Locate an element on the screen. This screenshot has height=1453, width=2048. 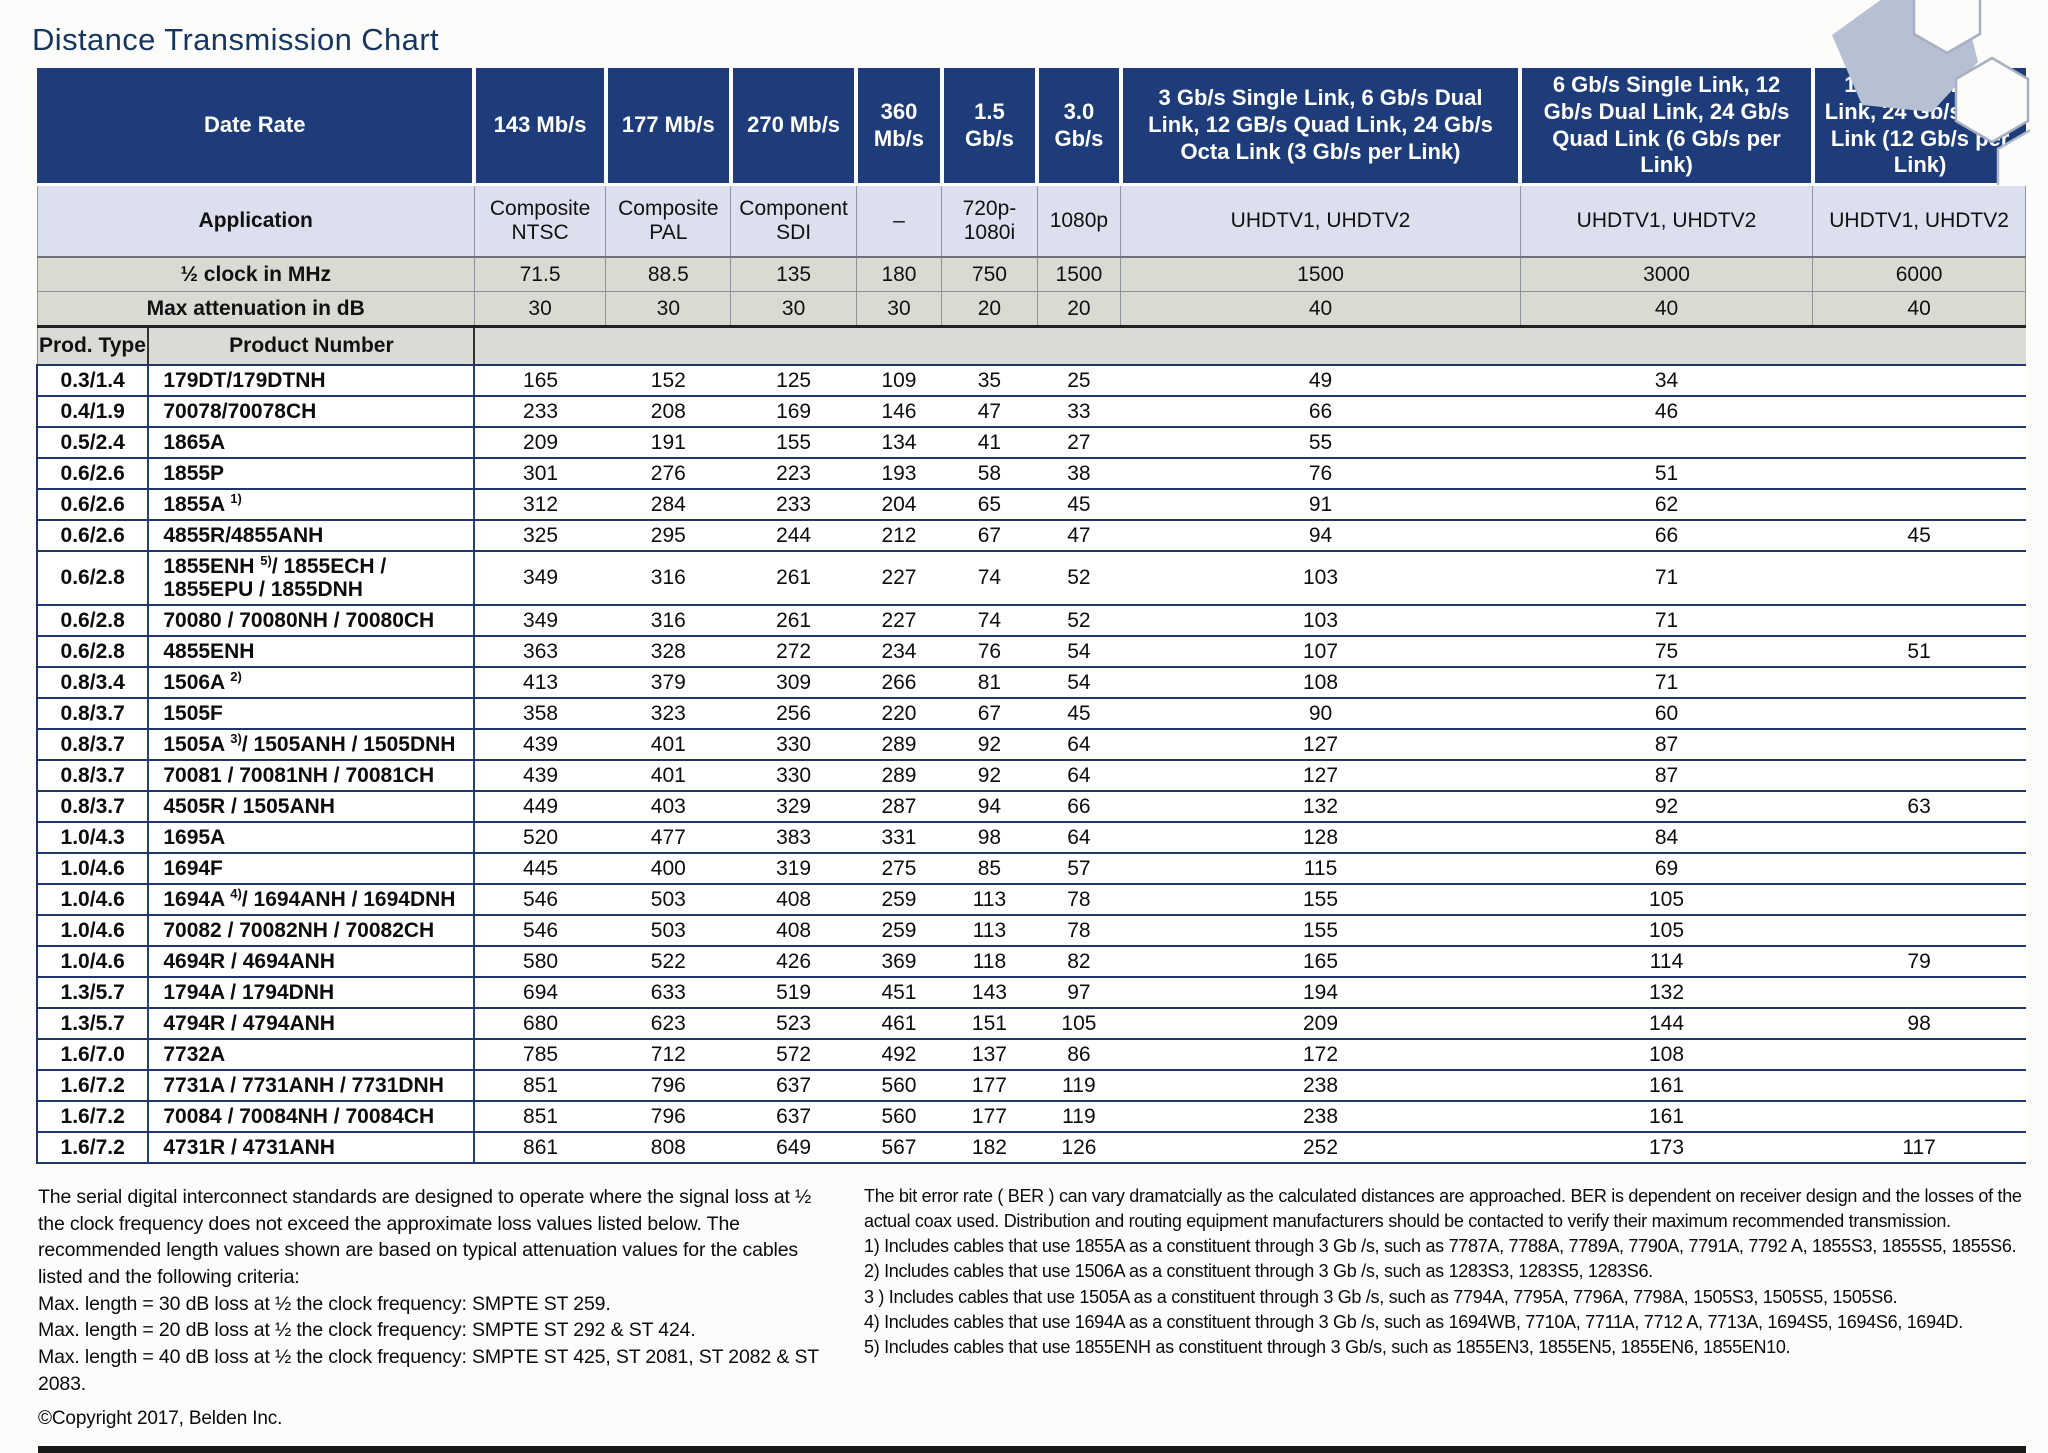
distance-value-cell: 223 is located at coordinates (793, 473).